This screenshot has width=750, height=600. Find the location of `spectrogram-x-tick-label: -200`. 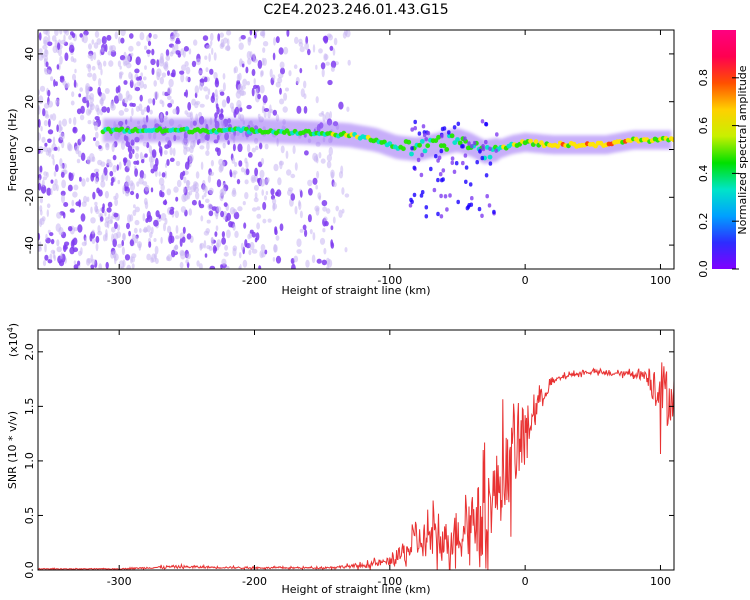

spectrogram-x-tick-label: -200 is located at coordinates (254, 280).